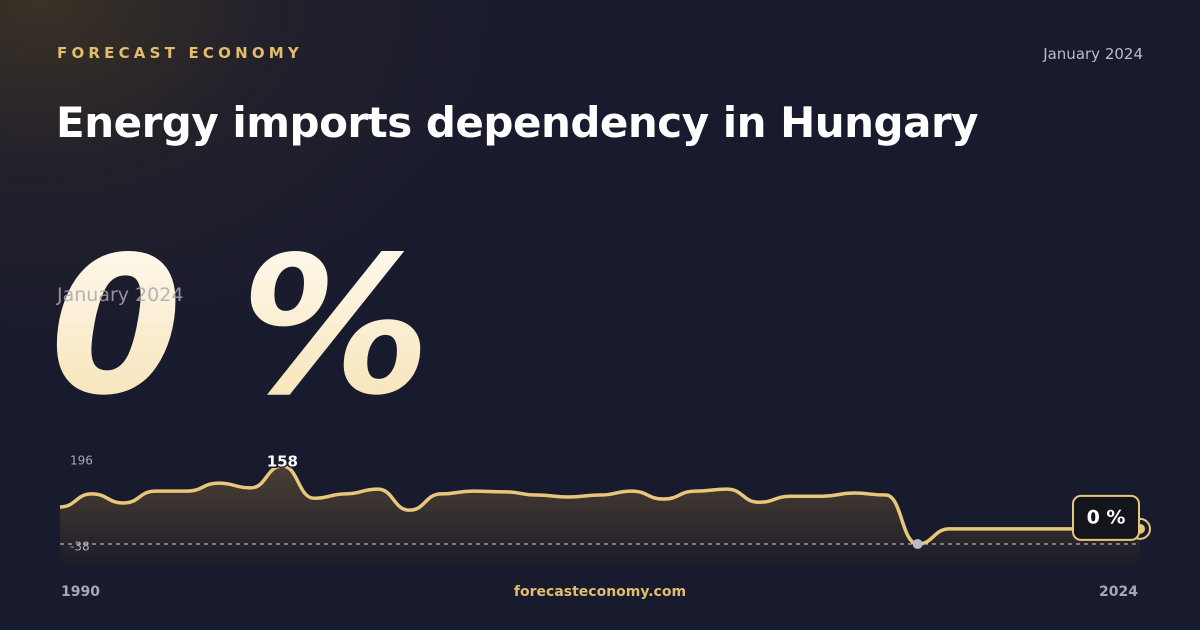 This screenshot has width=1200, height=630. I want to click on x-tick-label: 2024, so click(1118, 592).